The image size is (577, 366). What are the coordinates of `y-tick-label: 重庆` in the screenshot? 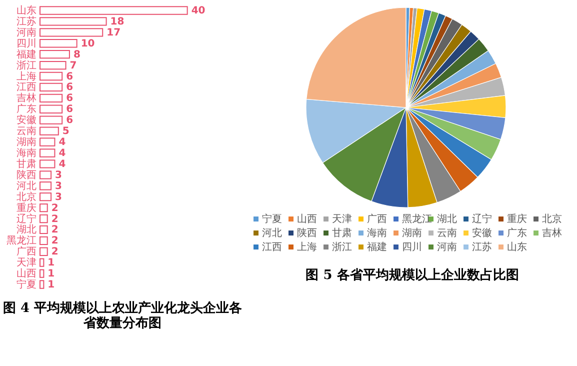 It's located at (26, 208).